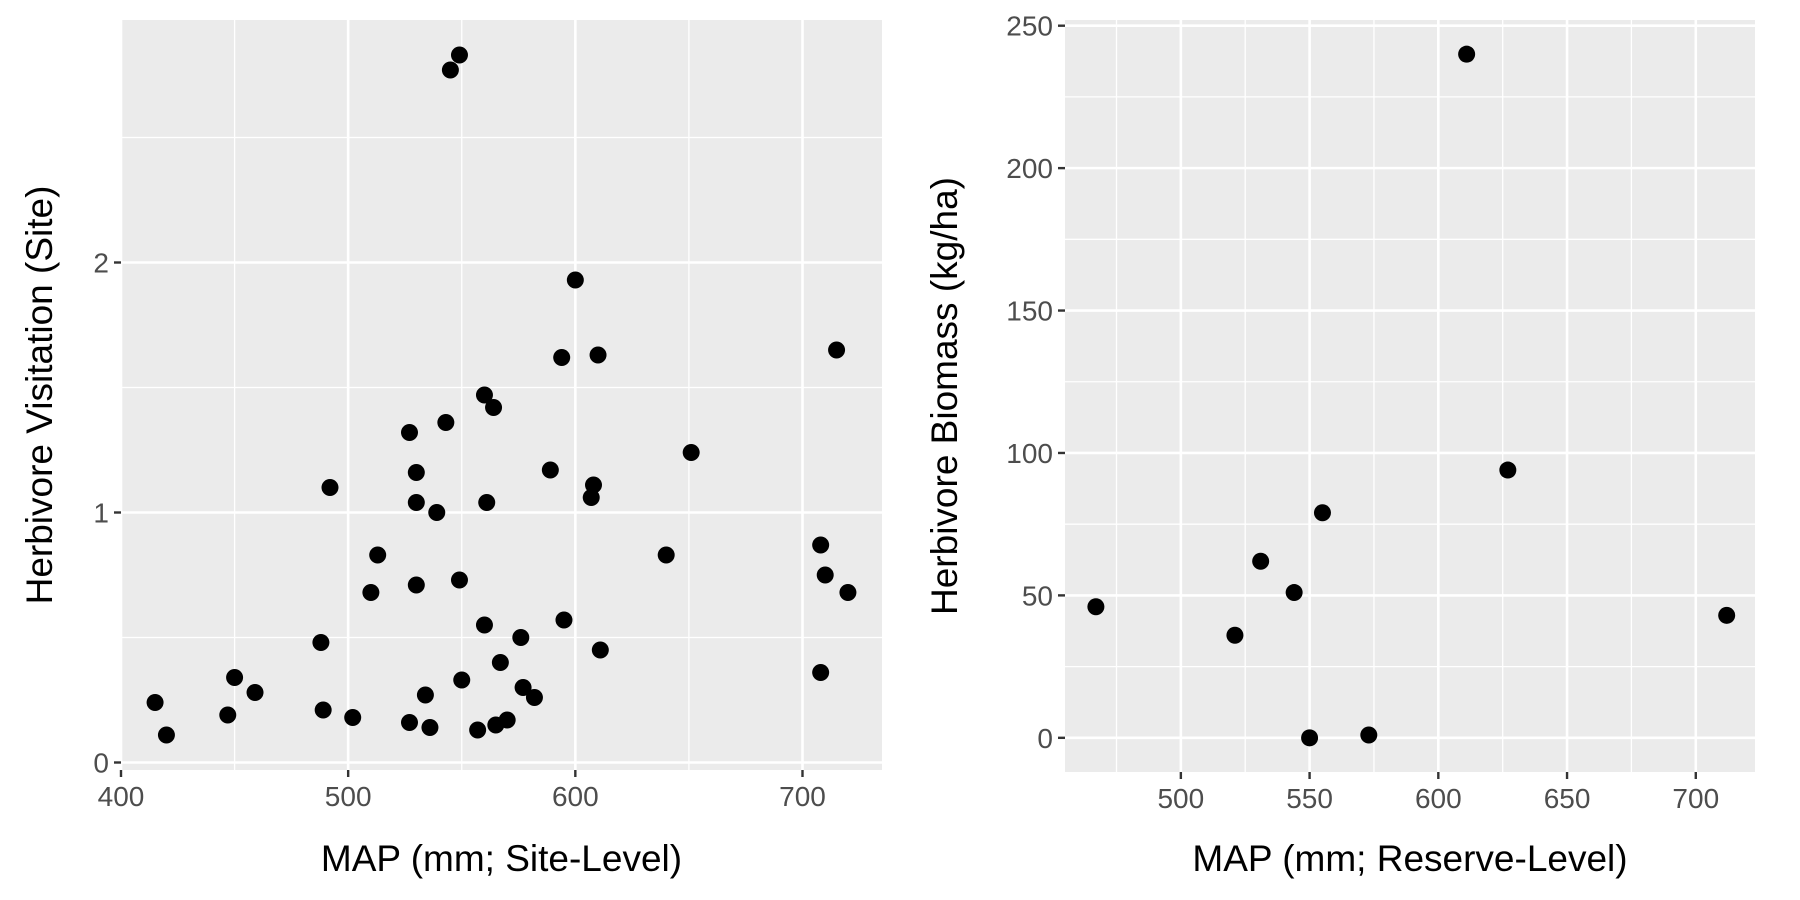 The image size is (1800, 900). What do you see at coordinates (1029, 26) in the screenshot?
I see `y-tick-label: 250` at bounding box center [1029, 26].